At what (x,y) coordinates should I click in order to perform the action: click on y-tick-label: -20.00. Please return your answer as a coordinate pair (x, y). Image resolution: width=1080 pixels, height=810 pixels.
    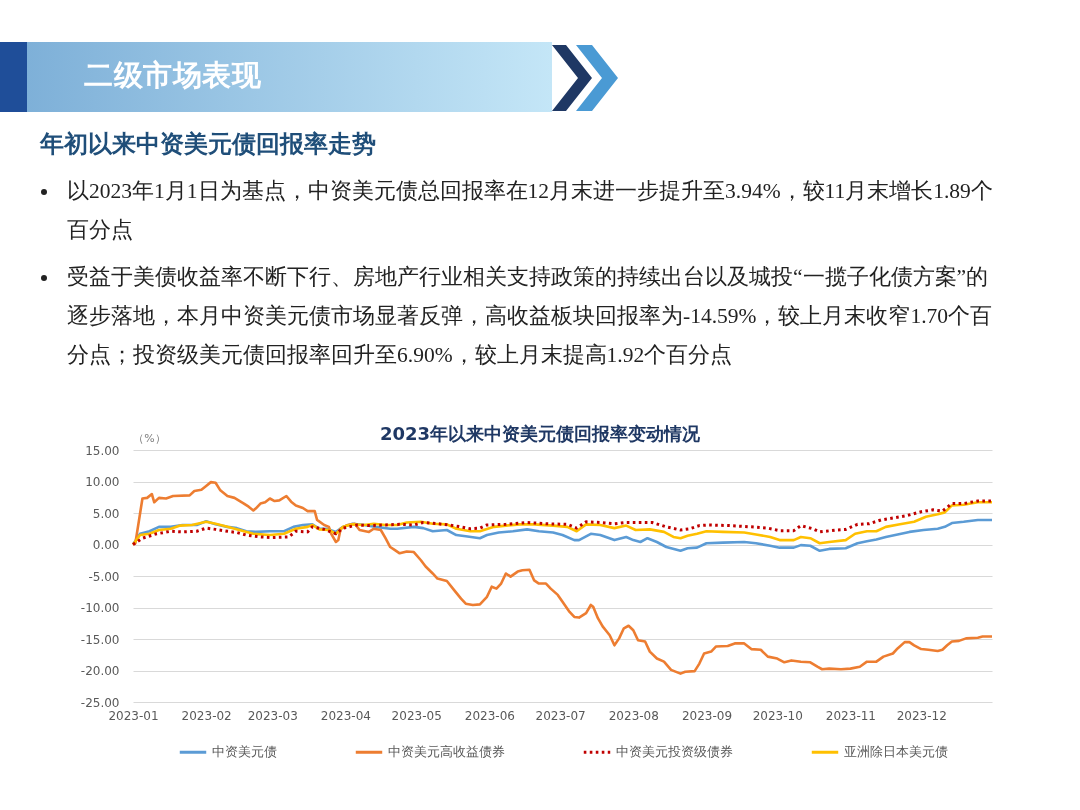
    Looking at the image, I should click on (100, 671).